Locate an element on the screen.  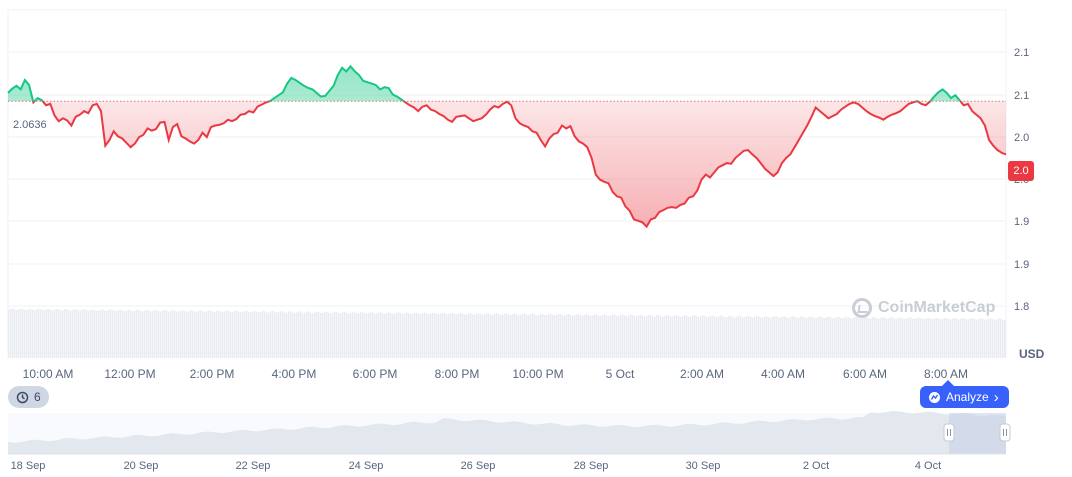
history-button: 6 is located at coordinates (28, 397).